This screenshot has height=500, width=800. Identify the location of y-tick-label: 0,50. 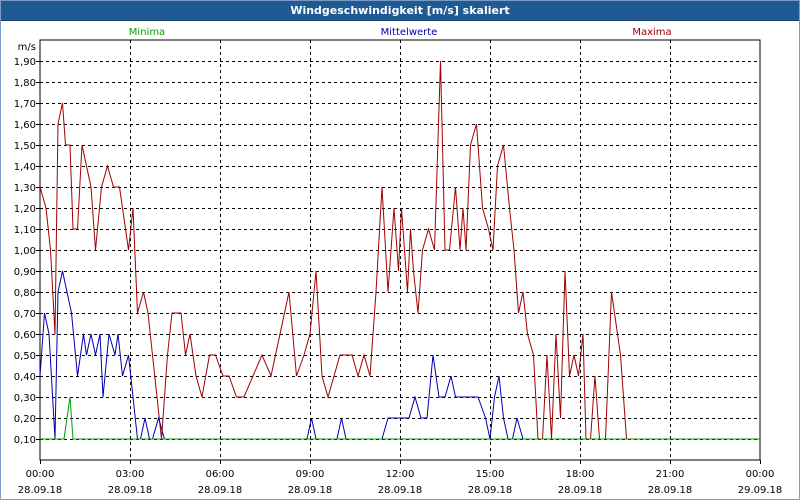
(25, 356).